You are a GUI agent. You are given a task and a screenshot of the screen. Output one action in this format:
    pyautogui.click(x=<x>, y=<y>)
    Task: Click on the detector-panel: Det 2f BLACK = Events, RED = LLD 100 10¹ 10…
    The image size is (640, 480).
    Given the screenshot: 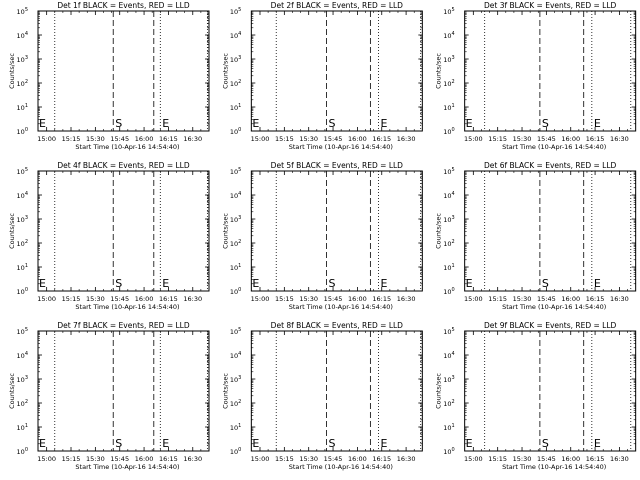 What is the action you would take?
    pyautogui.click(x=322, y=76)
    